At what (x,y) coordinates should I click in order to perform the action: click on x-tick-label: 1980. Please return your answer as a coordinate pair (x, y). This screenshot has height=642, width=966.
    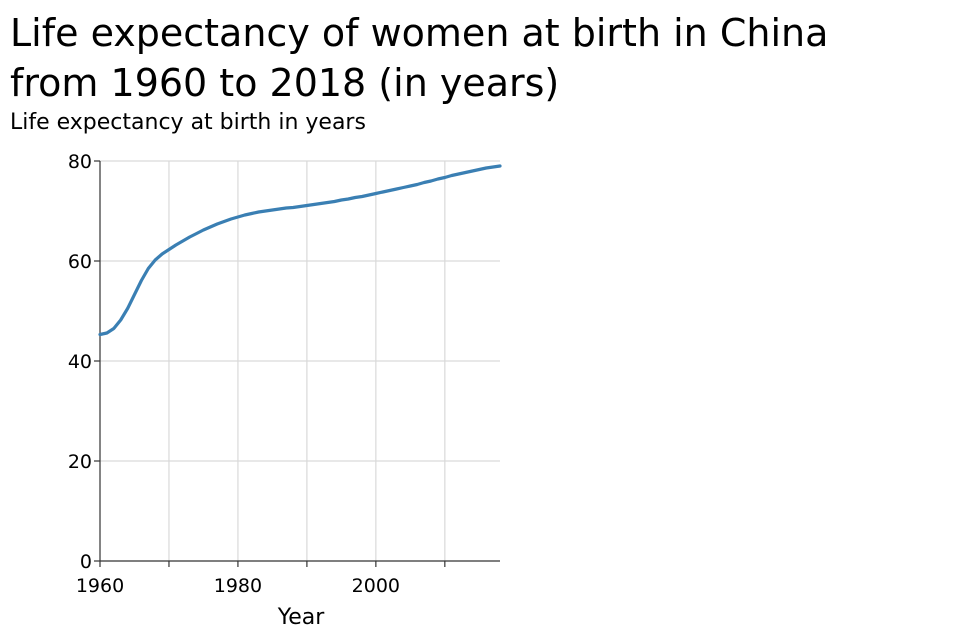
    Looking at the image, I should click on (238, 586).